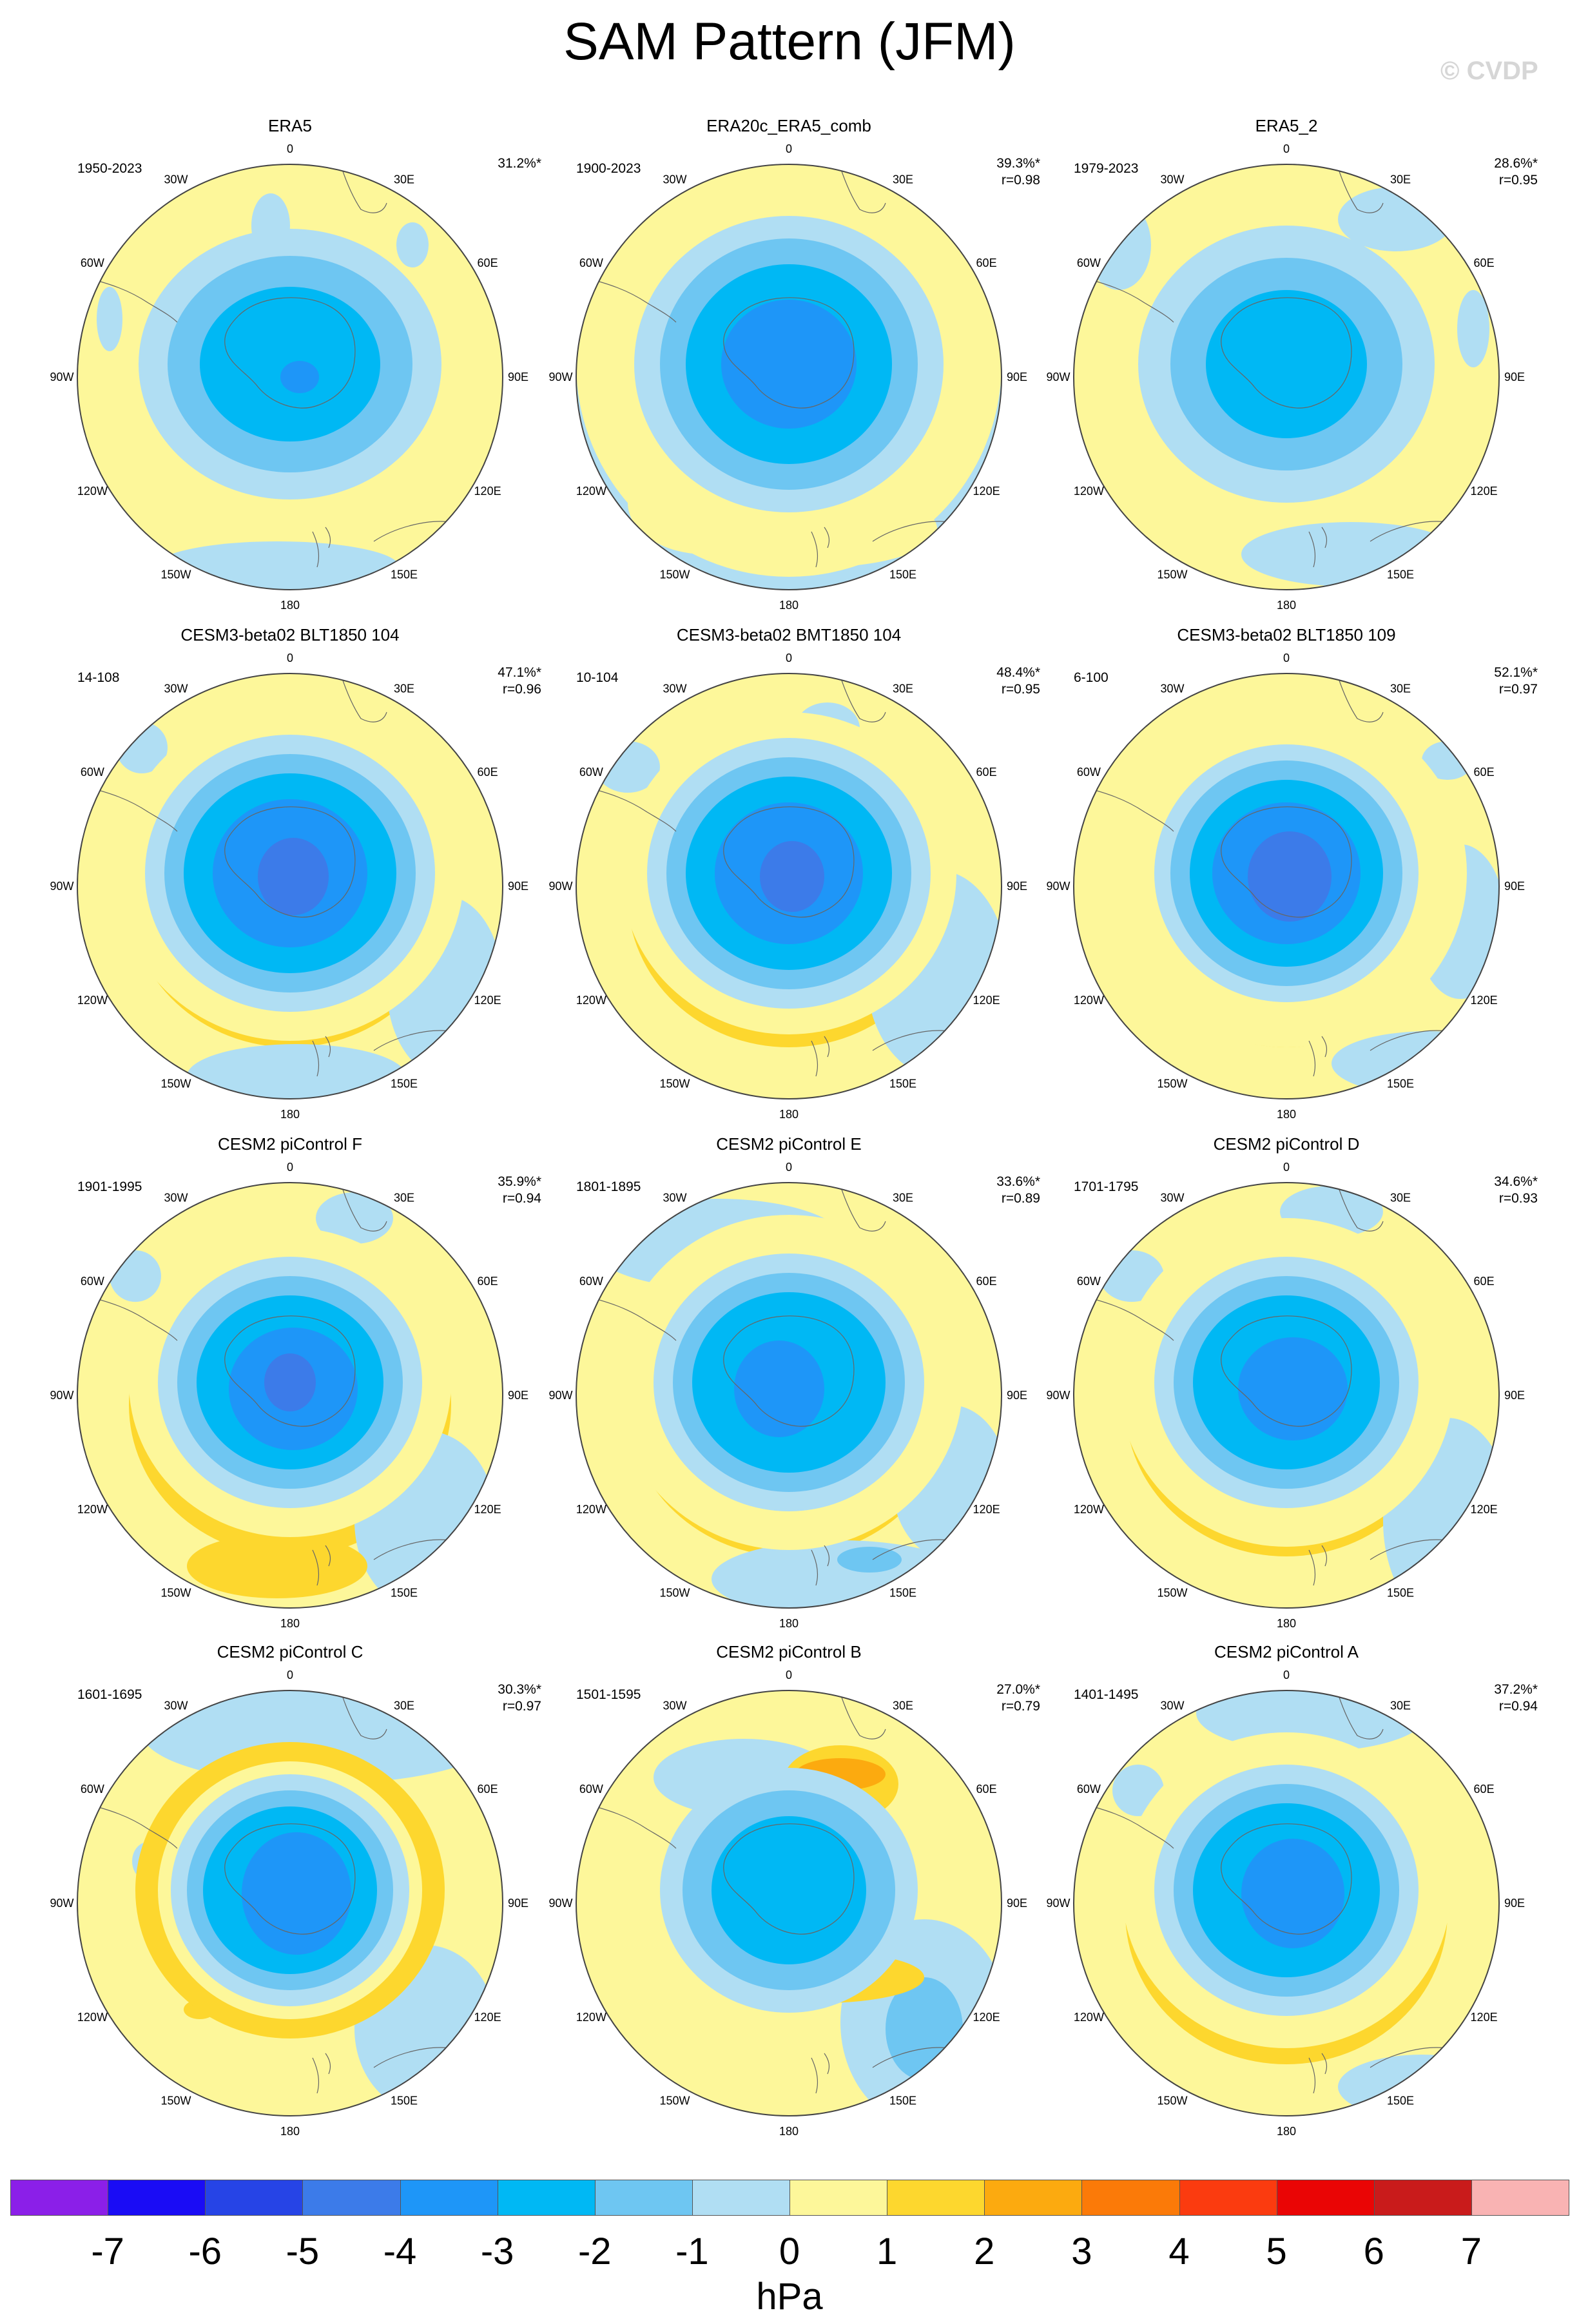  What do you see at coordinates (1020, 689) in the screenshot?
I see `correlation-label: r=0.95` at bounding box center [1020, 689].